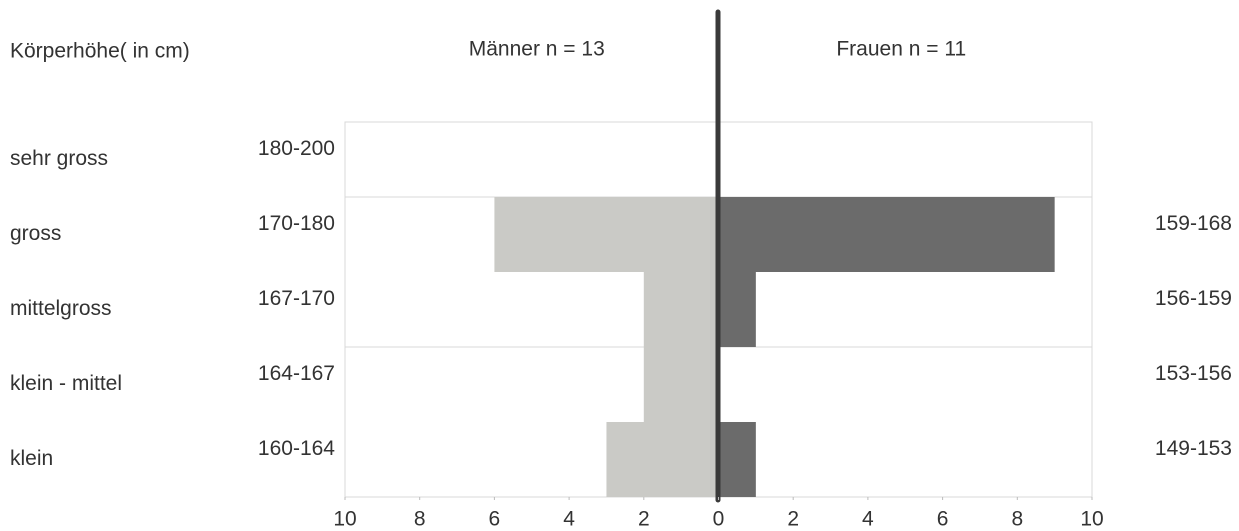 Image resolution: width=1239 pixels, height=531 pixels. What do you see at coordinates (35, 233) in the screenshot?
I see `category-label: gross` at bounding box center [35, 233].